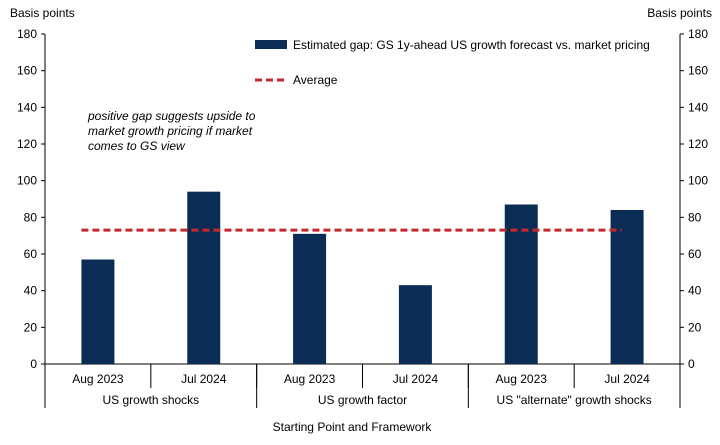  Describe the element at coordinates (698, 144) in the screenshot. I see `right-y-tick-label: 120` at that location.